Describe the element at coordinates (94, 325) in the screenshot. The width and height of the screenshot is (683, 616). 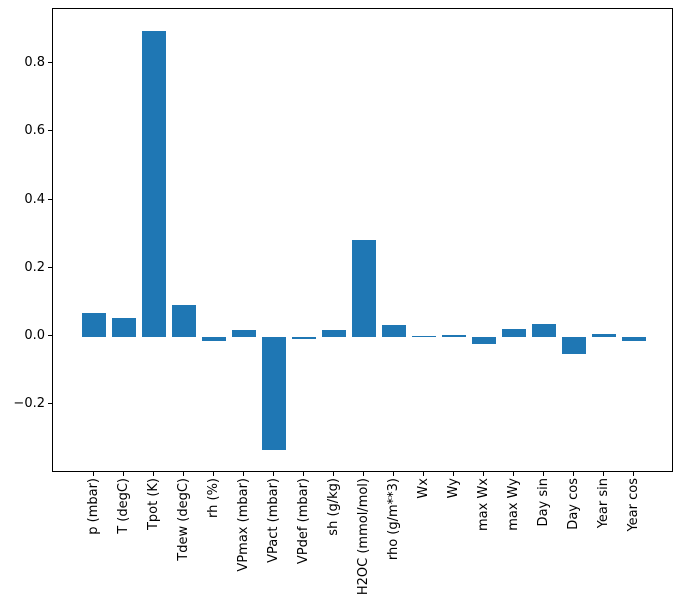
I see `bar-p (mbar)` at that location.